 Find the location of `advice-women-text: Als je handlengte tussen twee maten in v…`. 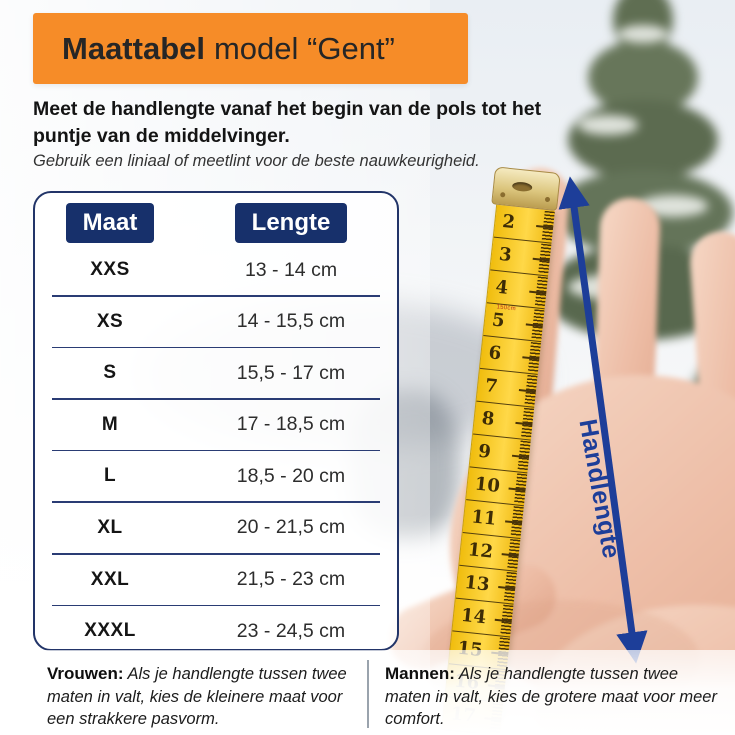

advice-women-text: Als je handlengte tussen twee maten in v… is located at coordinates (197, 696).